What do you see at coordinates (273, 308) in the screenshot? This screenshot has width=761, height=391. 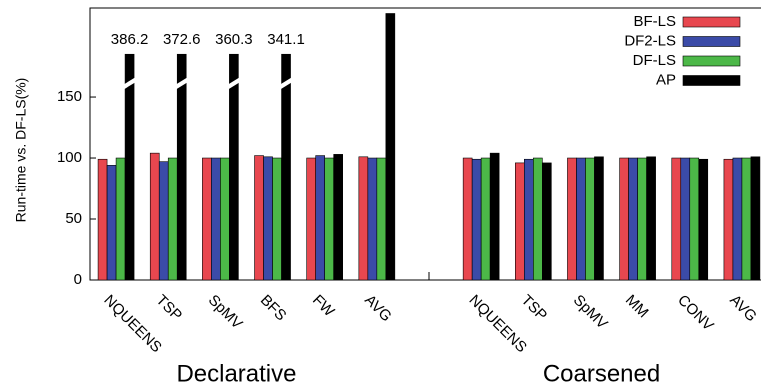 I see `x-tick-label: BFS` at bounding box center [273, 308].